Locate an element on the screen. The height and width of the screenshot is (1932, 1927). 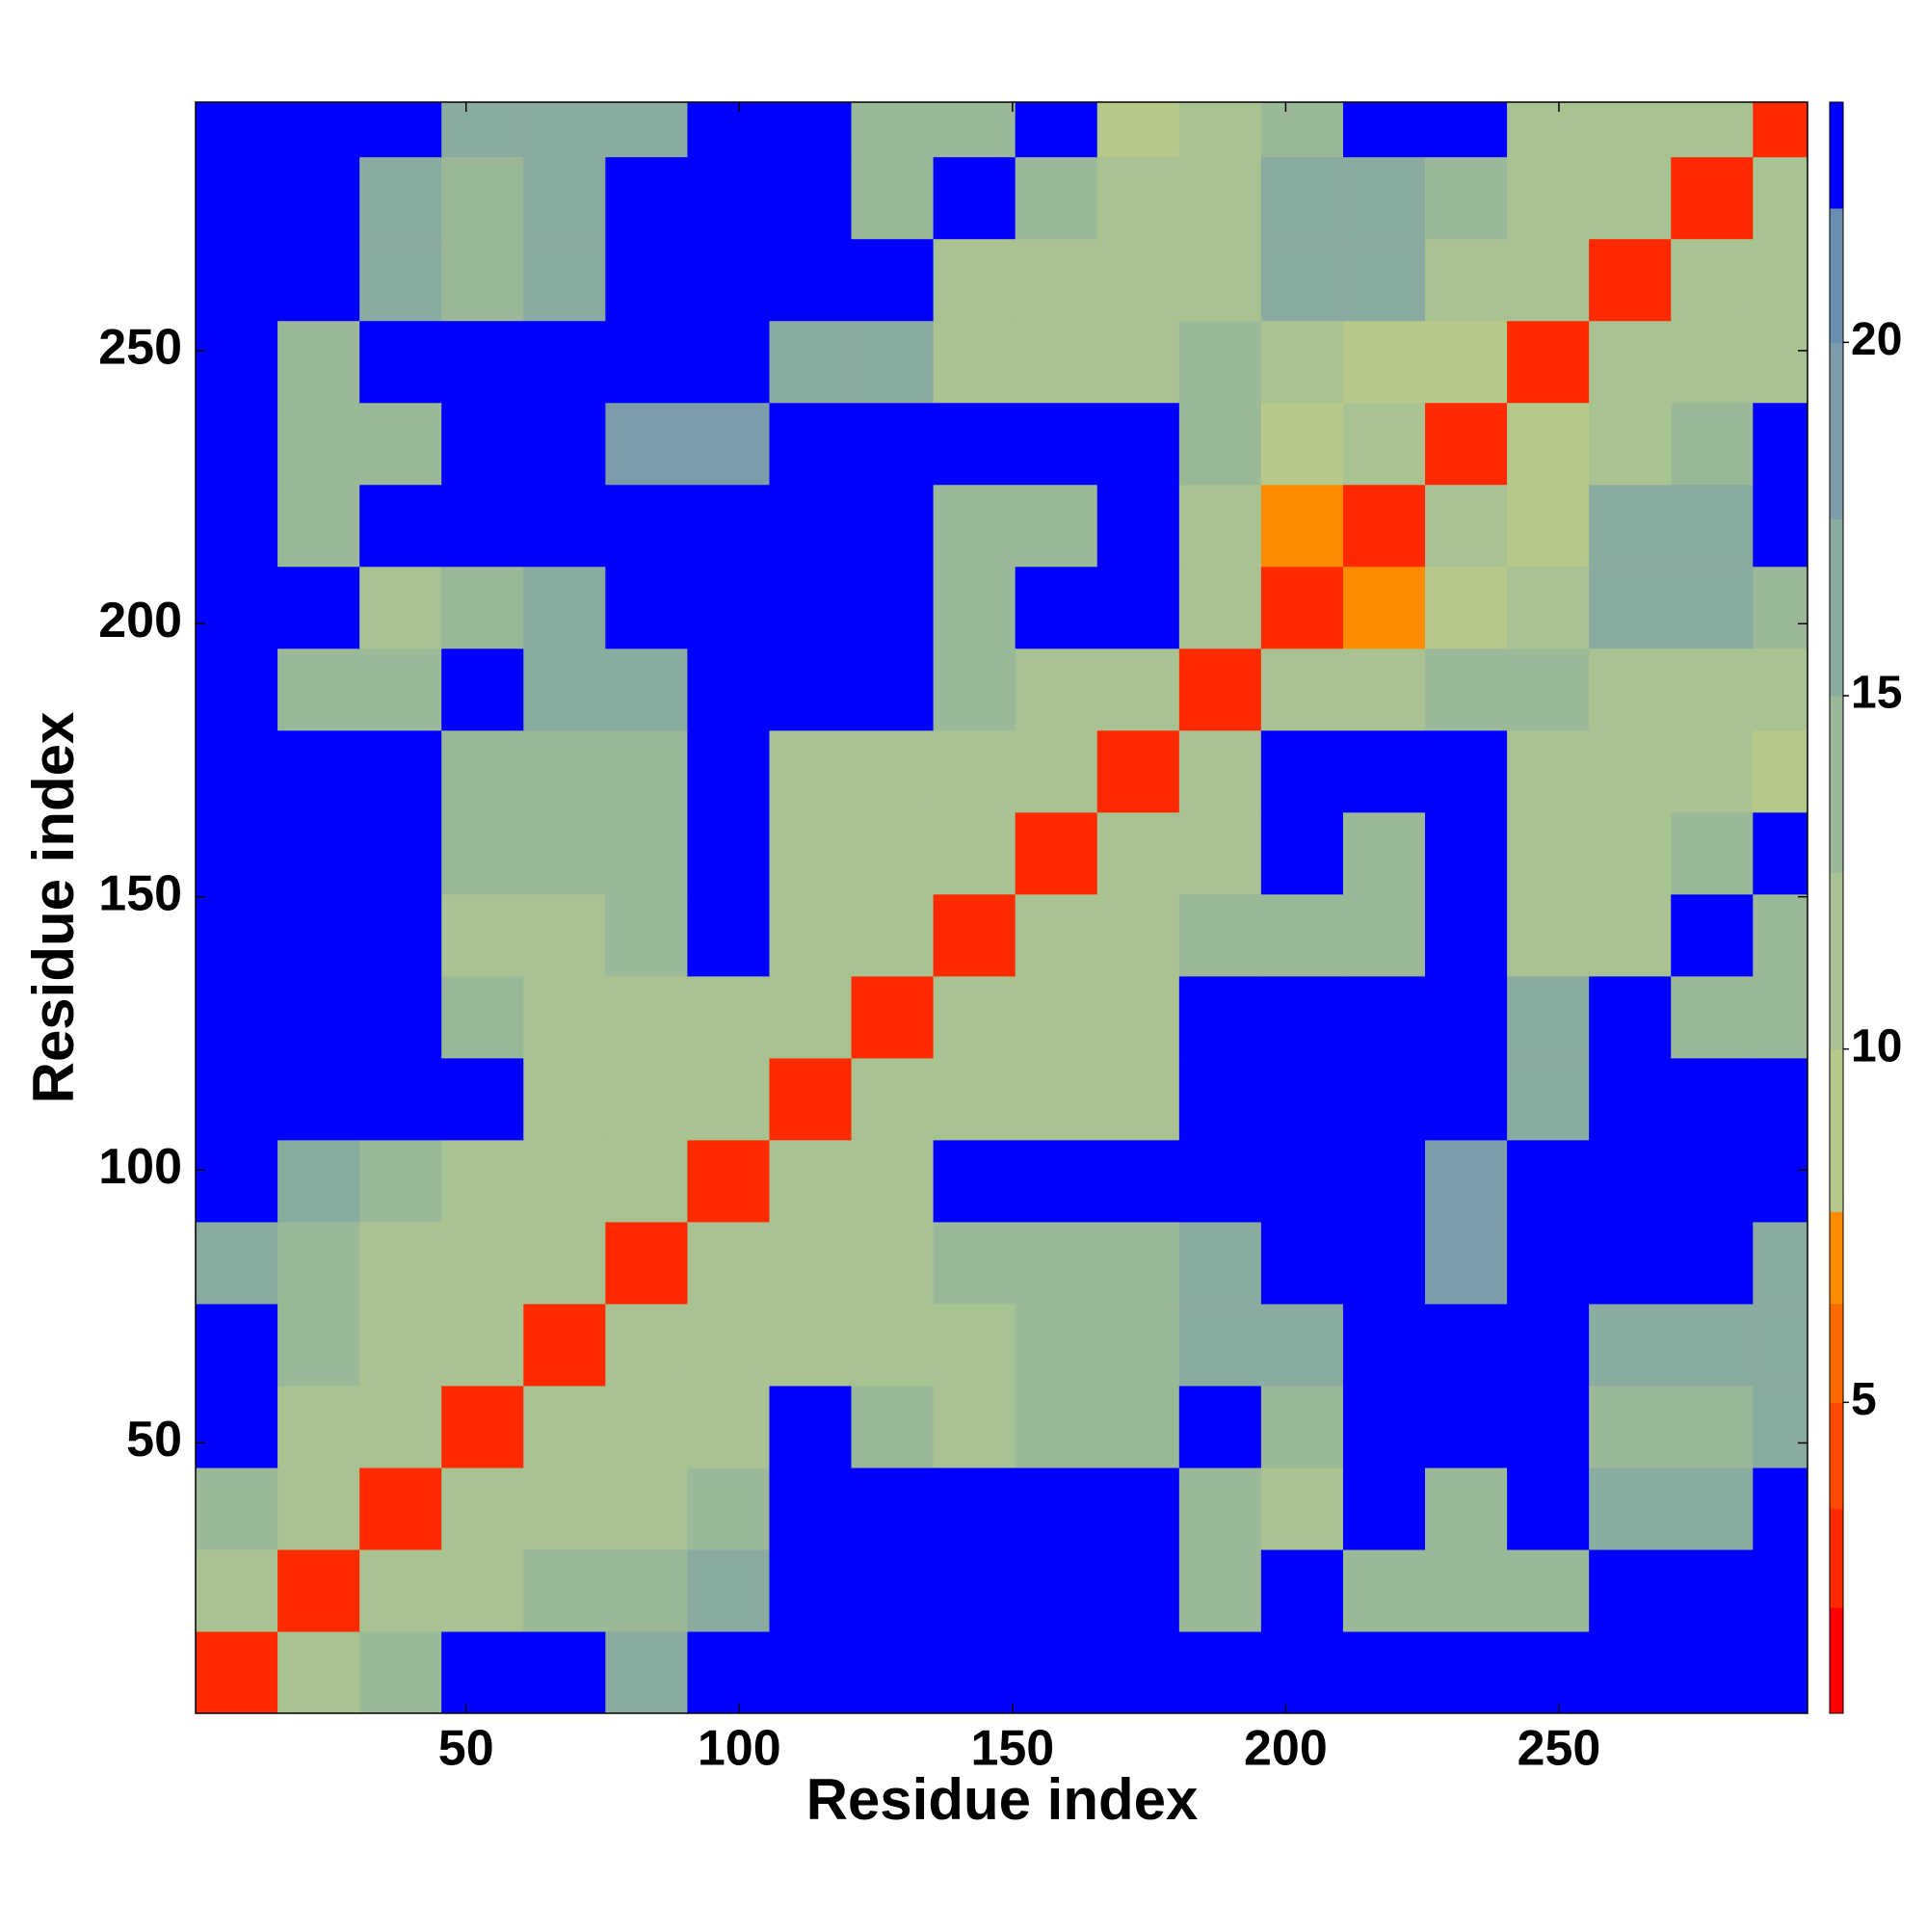
colorbar-tick-label: 5 is located at coordinates (1864, 1399).